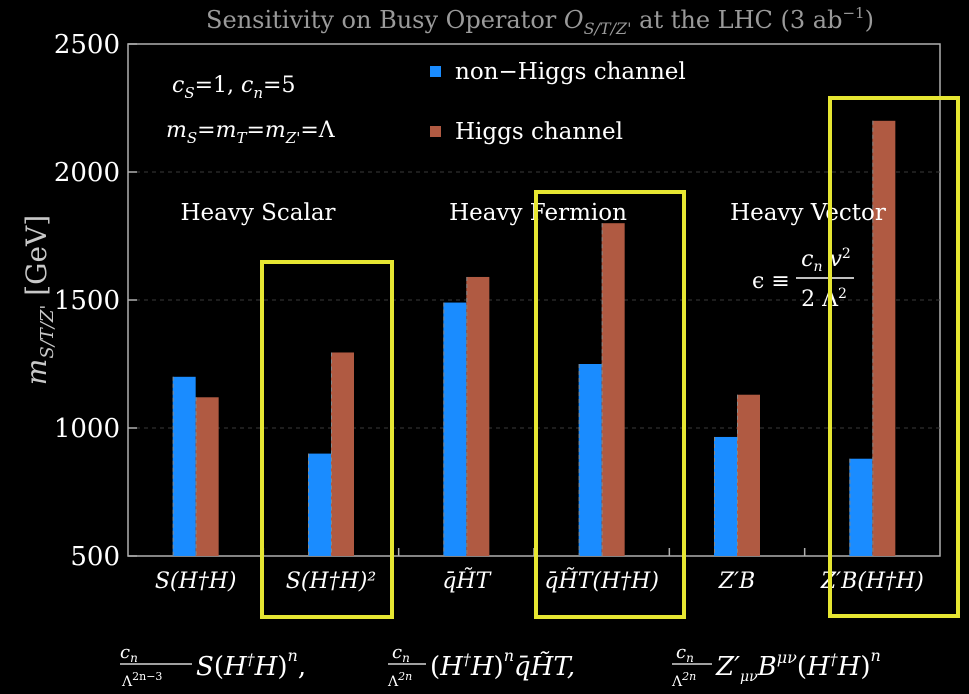  What do you see at coordinates (435, 131) in the screenshot?
I see `legend-swatch-higgs` at bounding box center [435, 131].